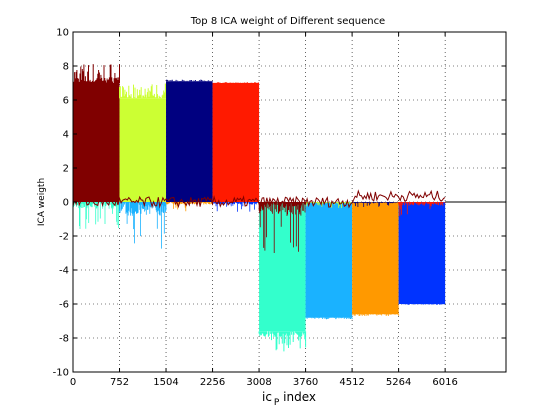 Image resolution: width=560 pixels, height=419 pixels. What do you see at coordinates (73, 382) in the screenshot?
I see `x-tick-label: 0` at bounding box center [73, 382].